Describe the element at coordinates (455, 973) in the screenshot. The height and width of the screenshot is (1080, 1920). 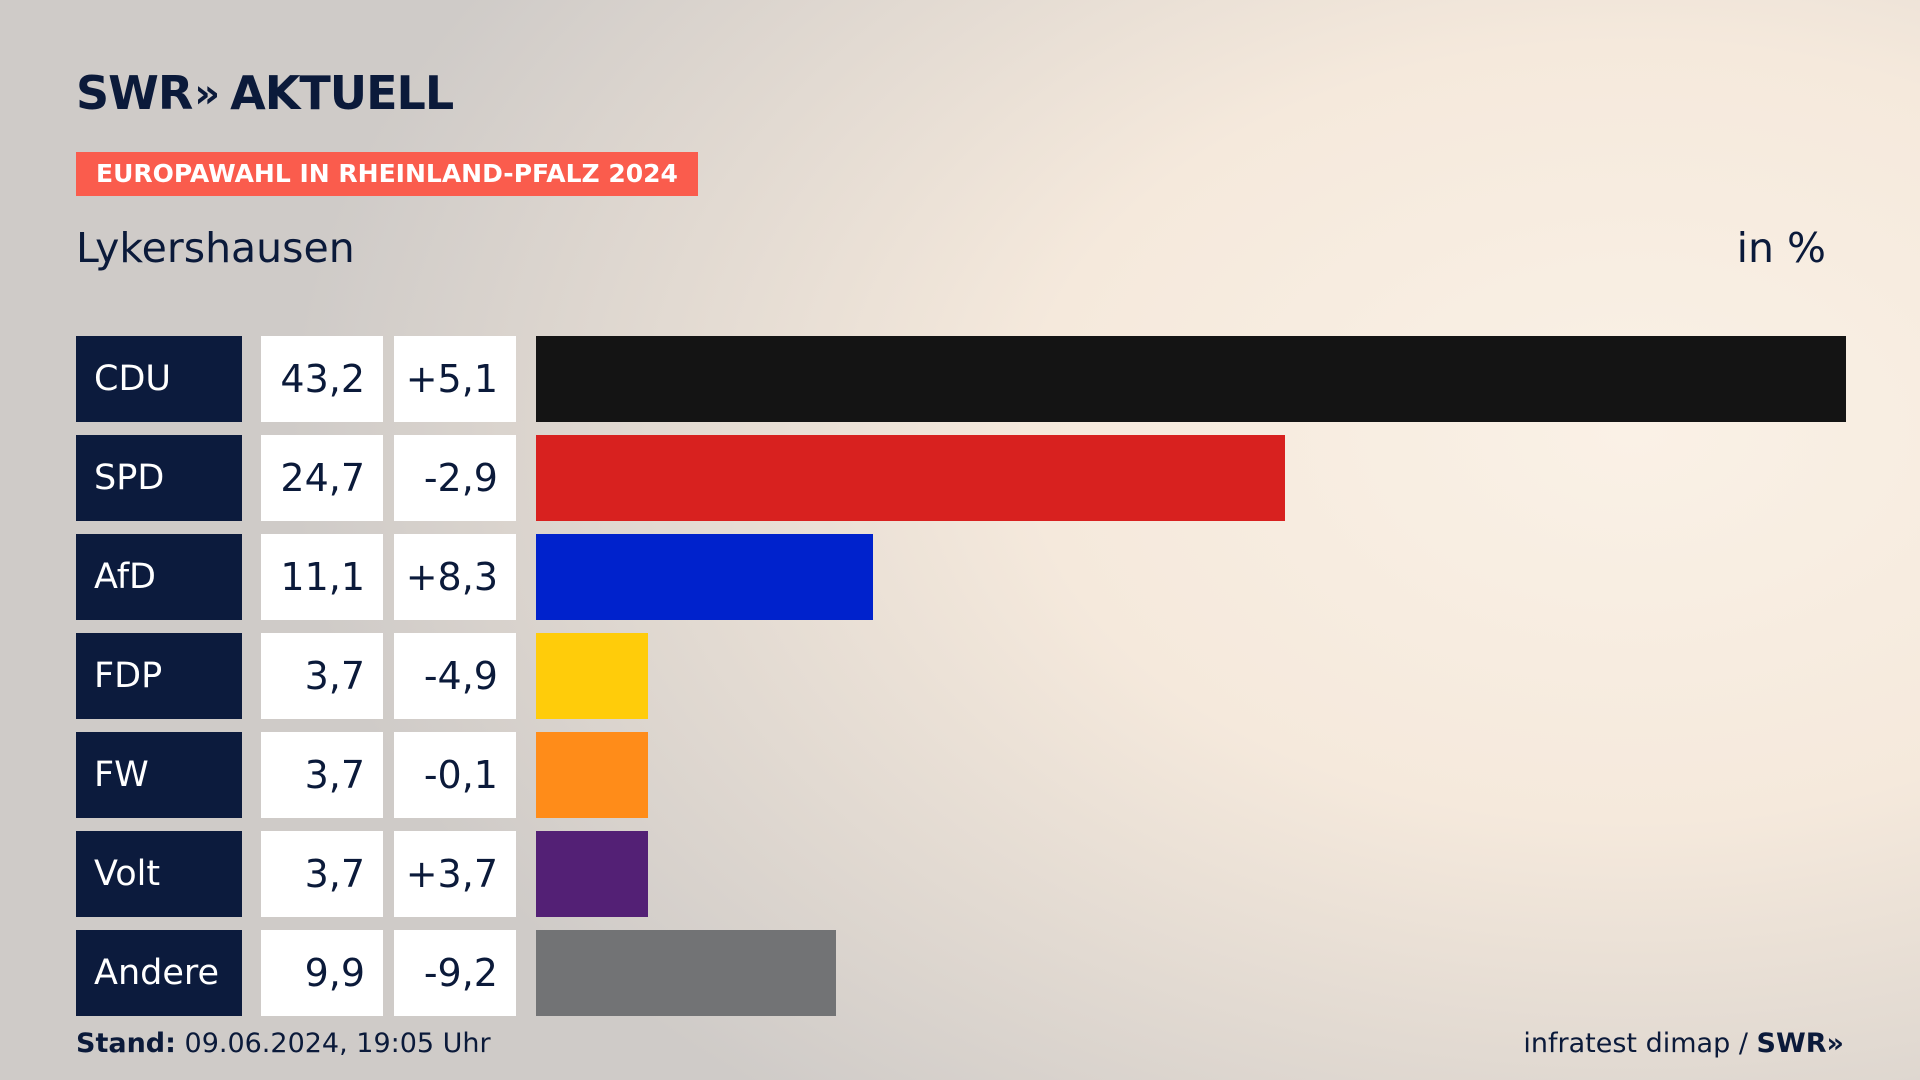
I see `vote-change-value: -9,2` at that location.